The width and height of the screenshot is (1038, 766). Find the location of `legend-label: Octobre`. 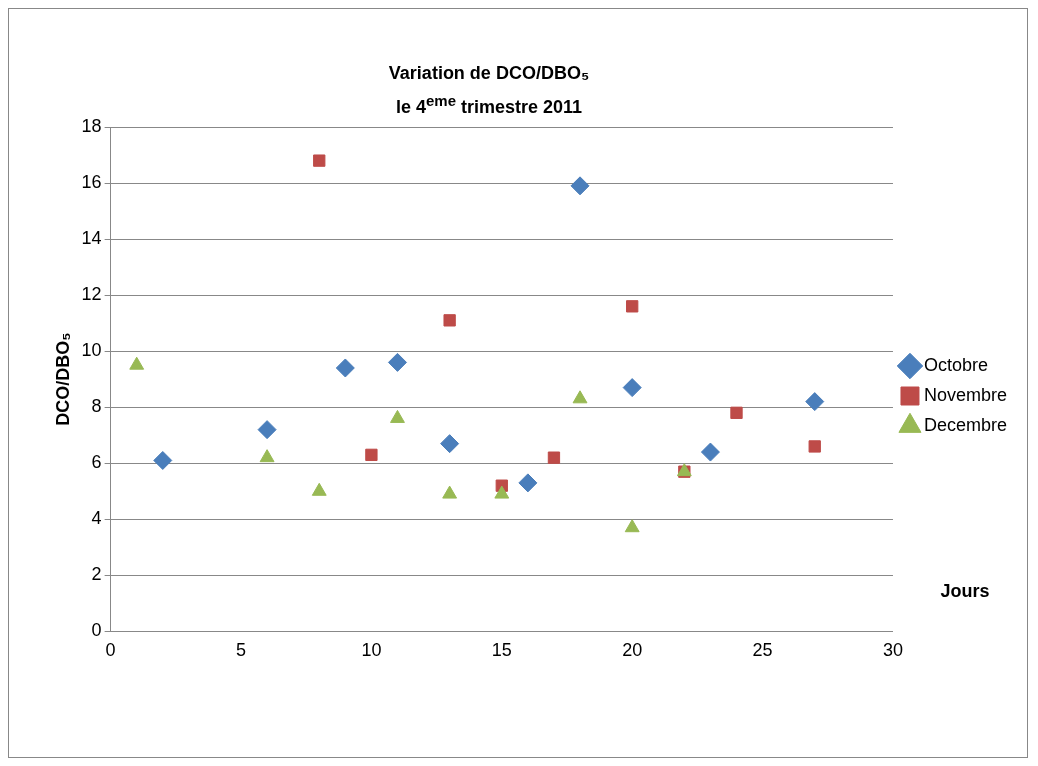

legend-label: Octobre is located at coordinates (955, 364).